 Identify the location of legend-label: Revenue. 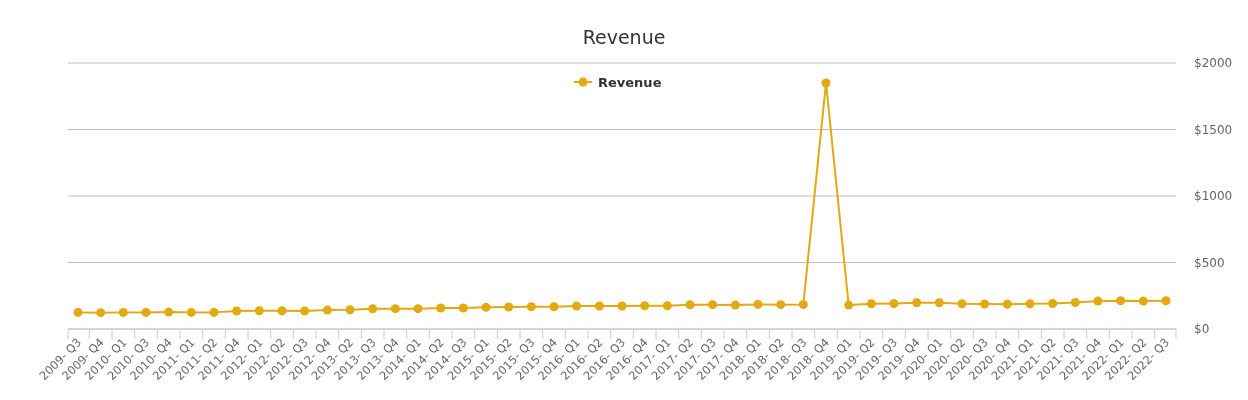
(630, 82).